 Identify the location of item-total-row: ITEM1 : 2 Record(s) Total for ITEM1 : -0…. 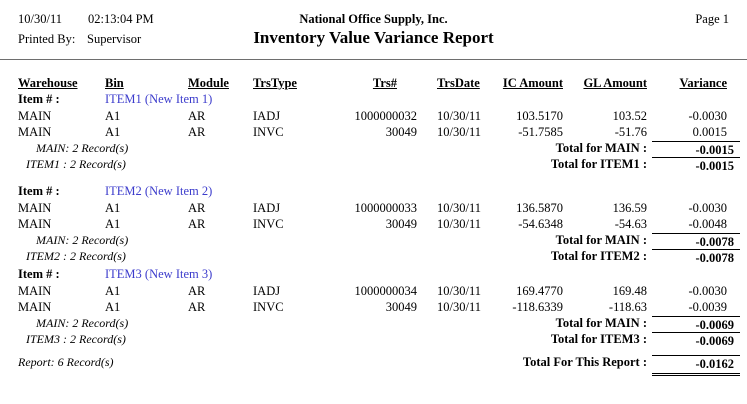
(373, 165).